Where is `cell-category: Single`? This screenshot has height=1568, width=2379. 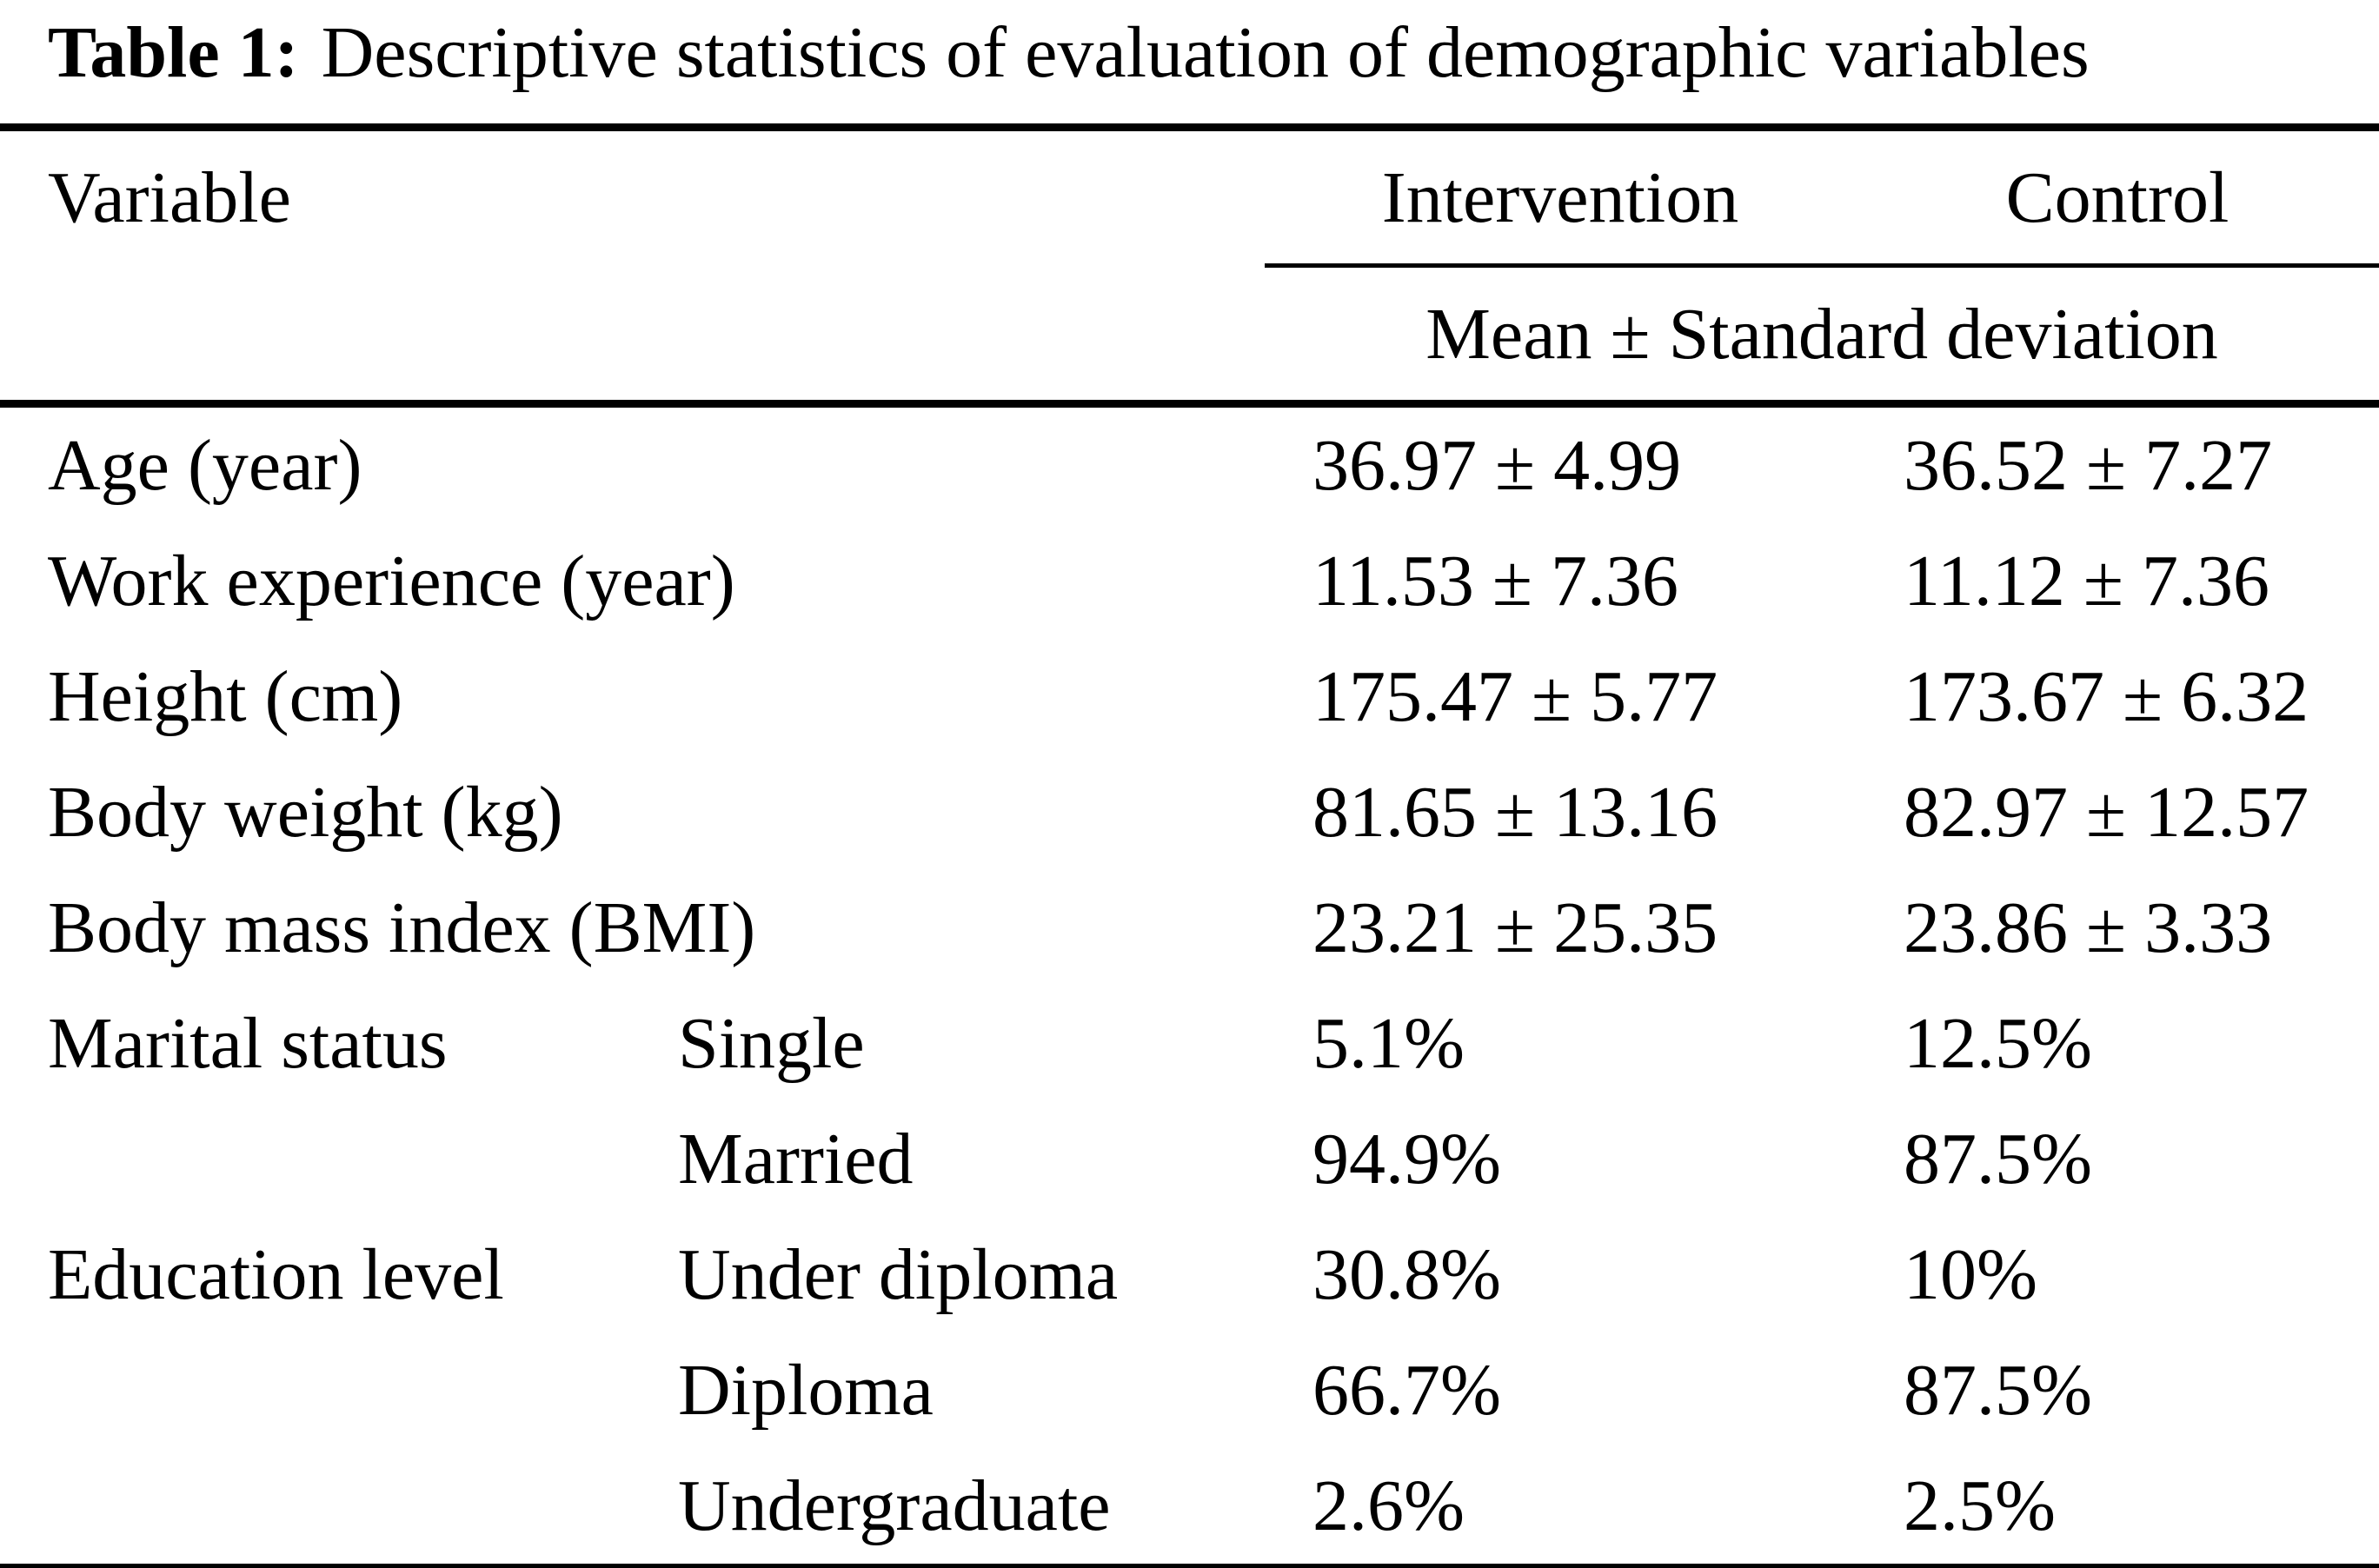 cell-category: Single is located at coordinates (772, 1043).